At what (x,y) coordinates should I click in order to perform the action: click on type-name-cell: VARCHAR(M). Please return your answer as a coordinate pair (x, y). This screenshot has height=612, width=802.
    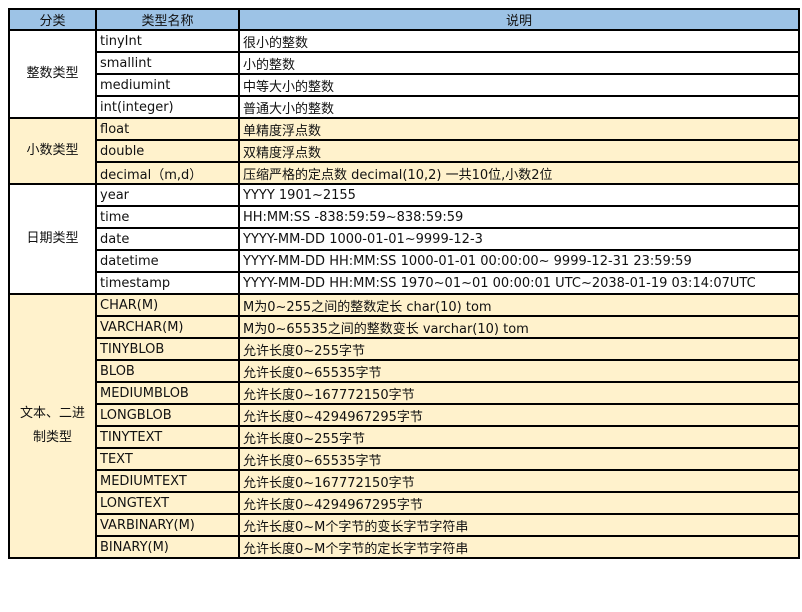
    Looking at the image, I should click on (167, 327).